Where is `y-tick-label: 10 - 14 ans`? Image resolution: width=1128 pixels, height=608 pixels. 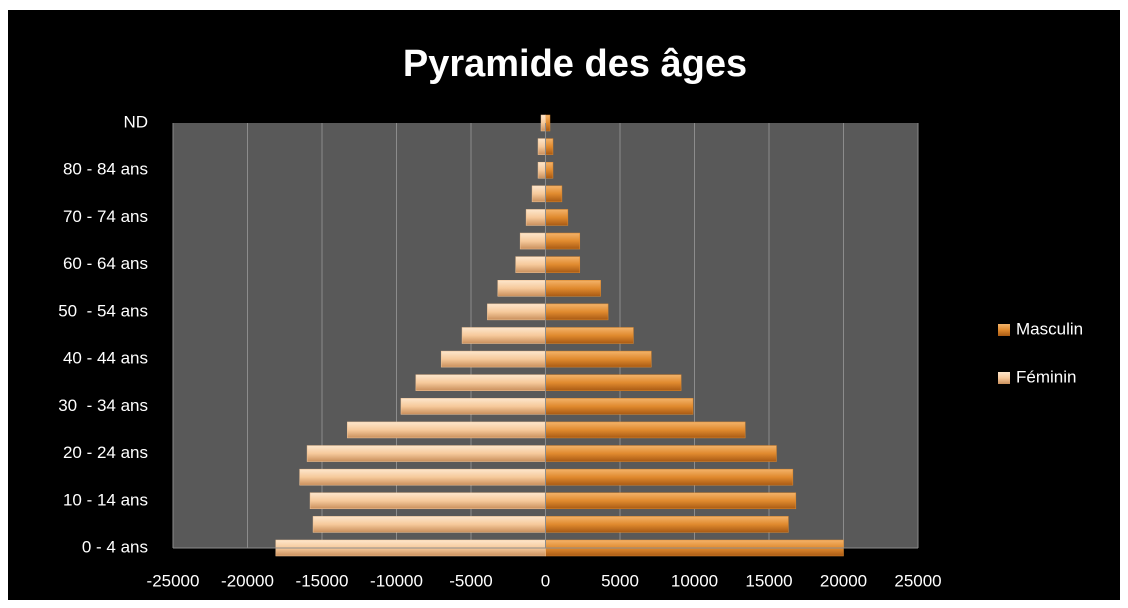
y-tick-label: 10 - 14 ans is located at coordinates (105, 499).